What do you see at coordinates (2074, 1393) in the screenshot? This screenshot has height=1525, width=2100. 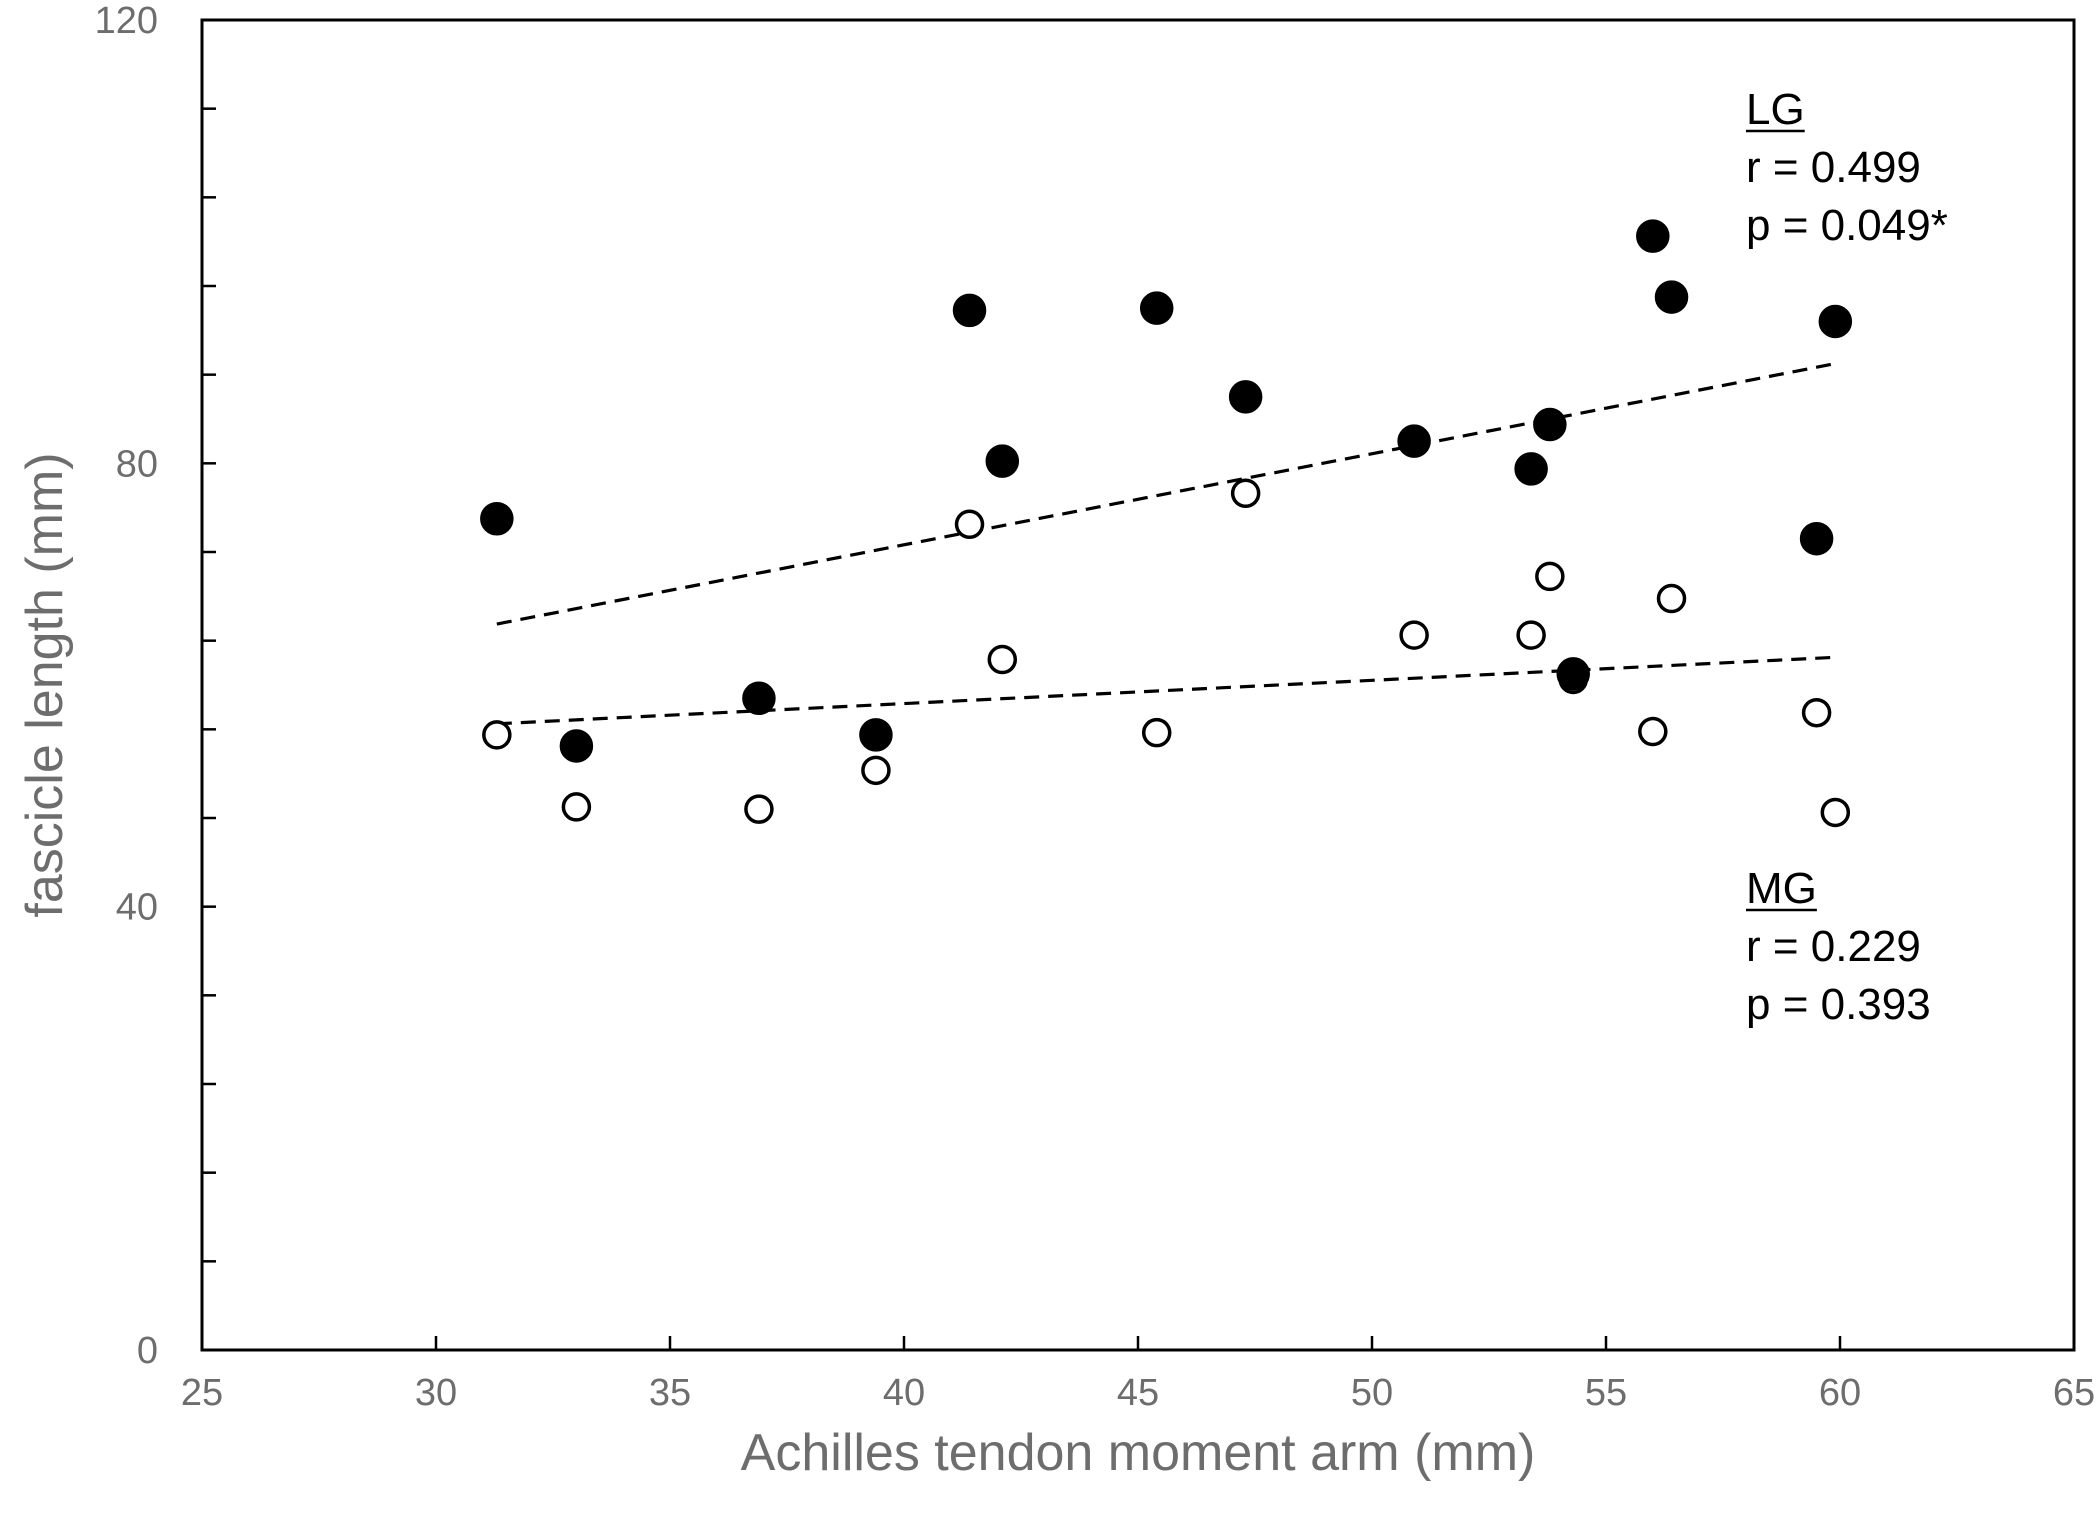 I see `x-tick-label: 65` at bounding box center [2074, 1393].